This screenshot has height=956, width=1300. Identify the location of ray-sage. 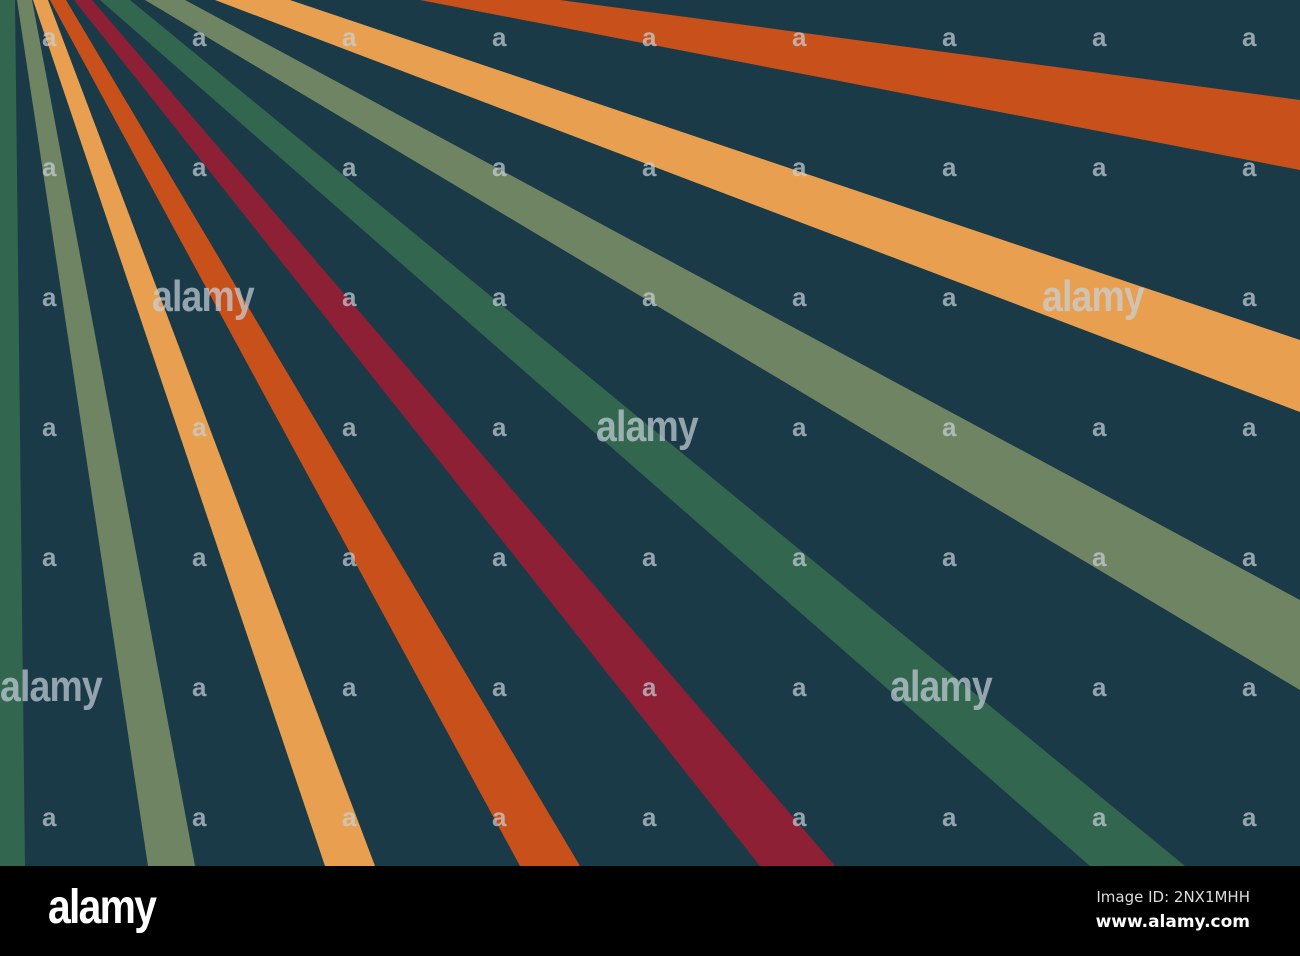
(106, 433).